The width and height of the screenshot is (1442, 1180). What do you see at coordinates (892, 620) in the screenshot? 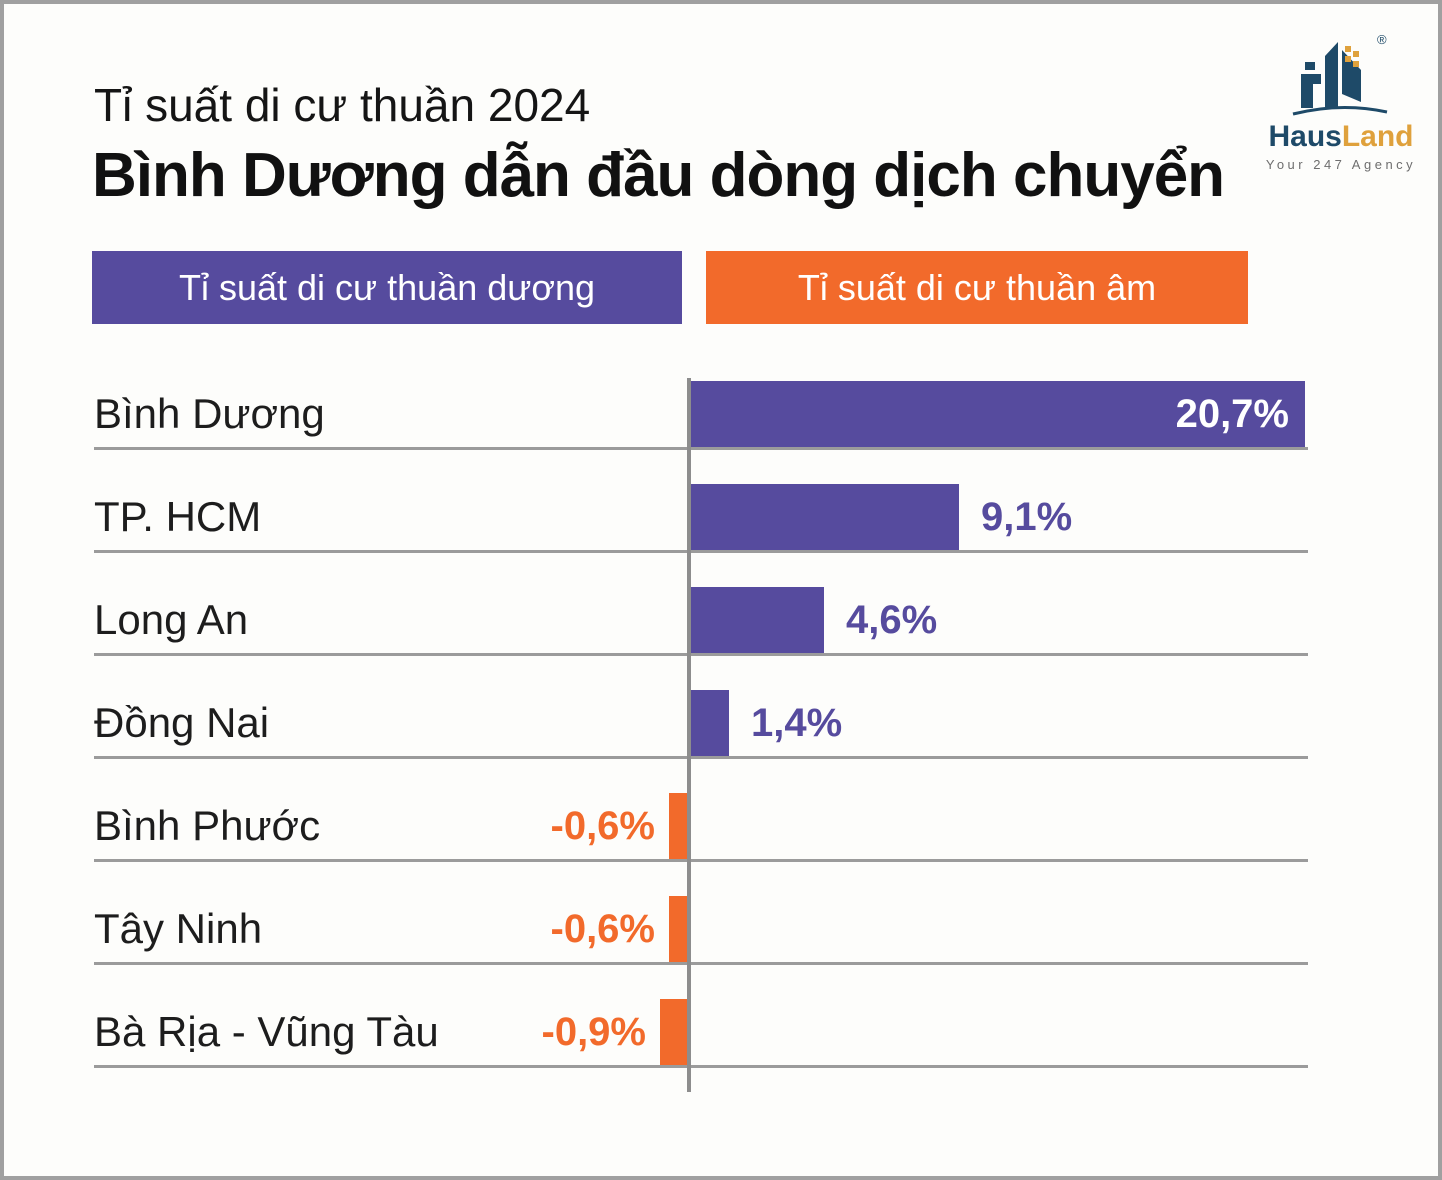
I see `value-label: 4,6%` at bounding box center [892, 620].